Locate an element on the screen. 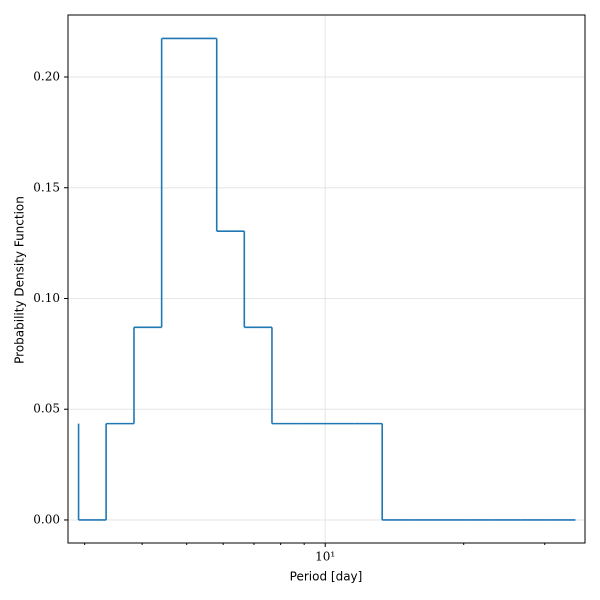  y-tick-label: 0.20 is located at coordinates (46, 77).